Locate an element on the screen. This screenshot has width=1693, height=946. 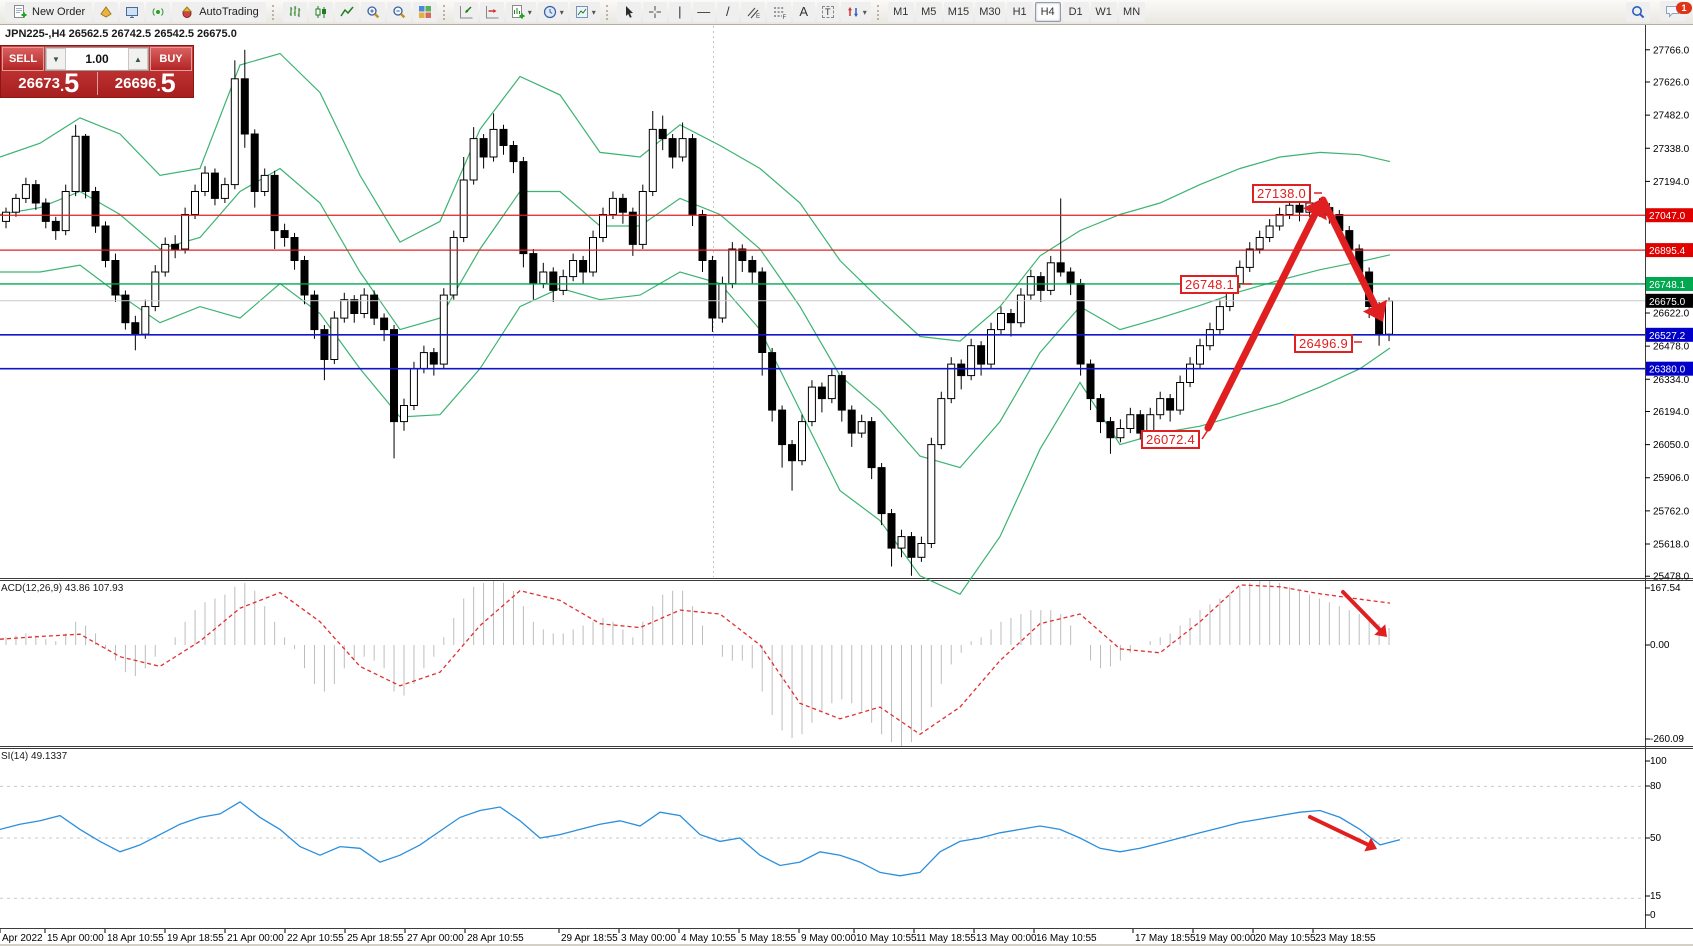
fibonacci-button: F is located at coordinates (778, 12).